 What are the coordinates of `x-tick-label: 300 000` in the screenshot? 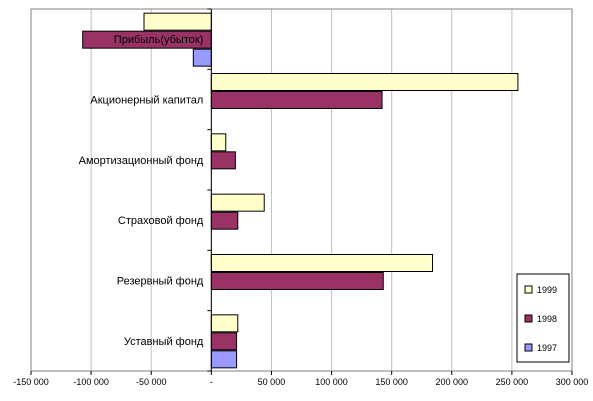 It's located at (572, 382).